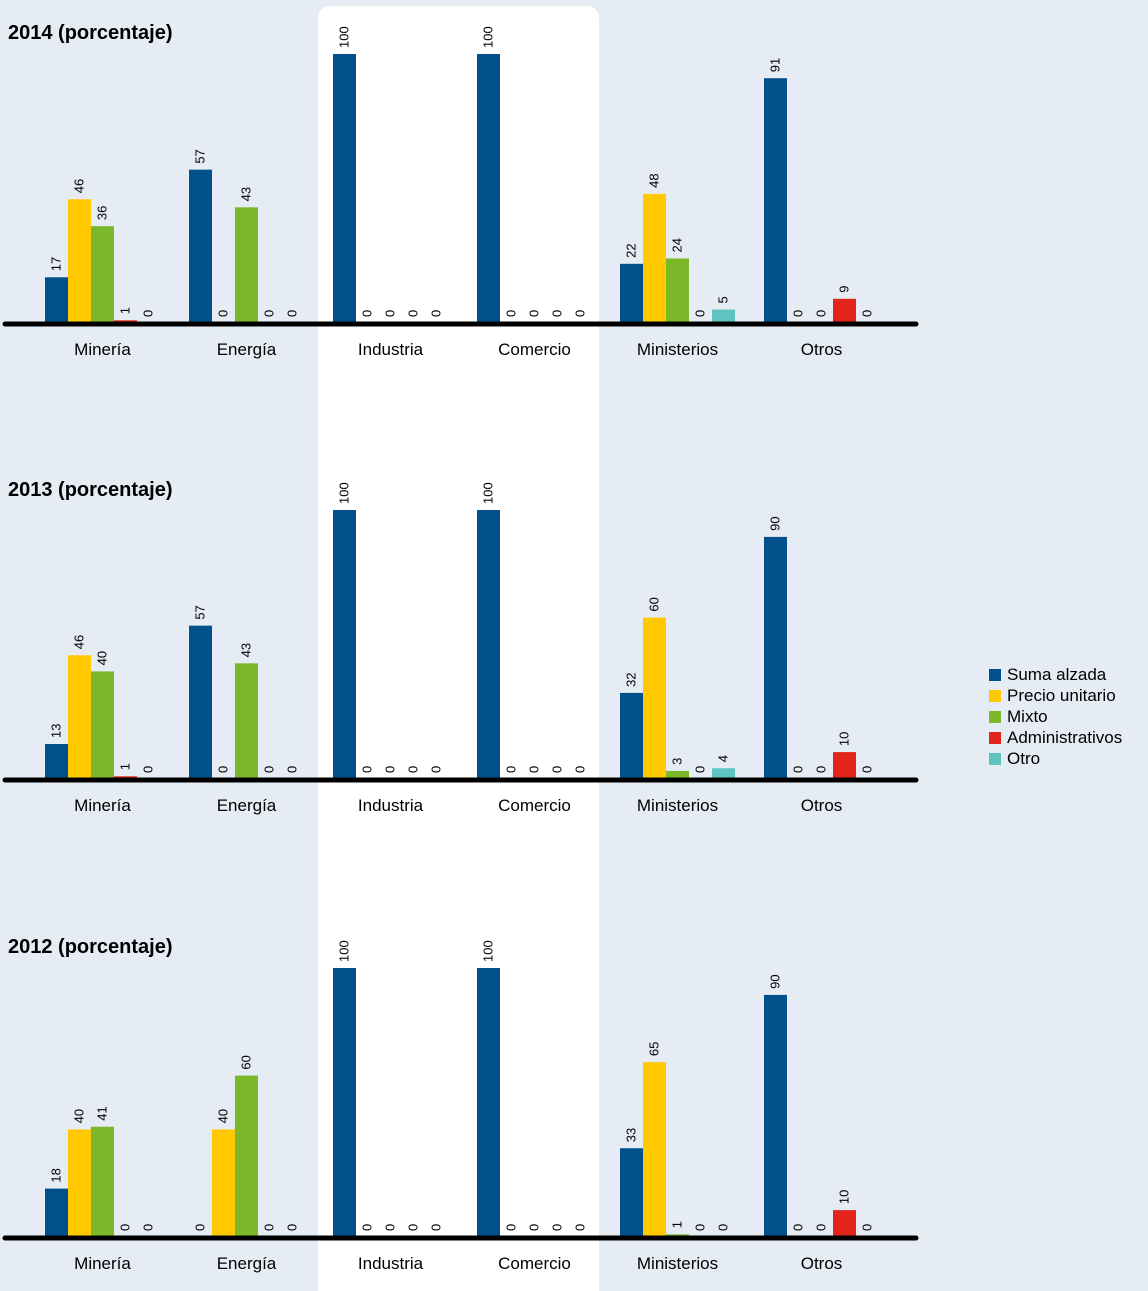 Image resolution: width=1148 pixels, height=1291 pixels. What do you see at coordinates (102, 349) in the screenshot?
I see `category-label: Minería` at bounding box center [102, 349].